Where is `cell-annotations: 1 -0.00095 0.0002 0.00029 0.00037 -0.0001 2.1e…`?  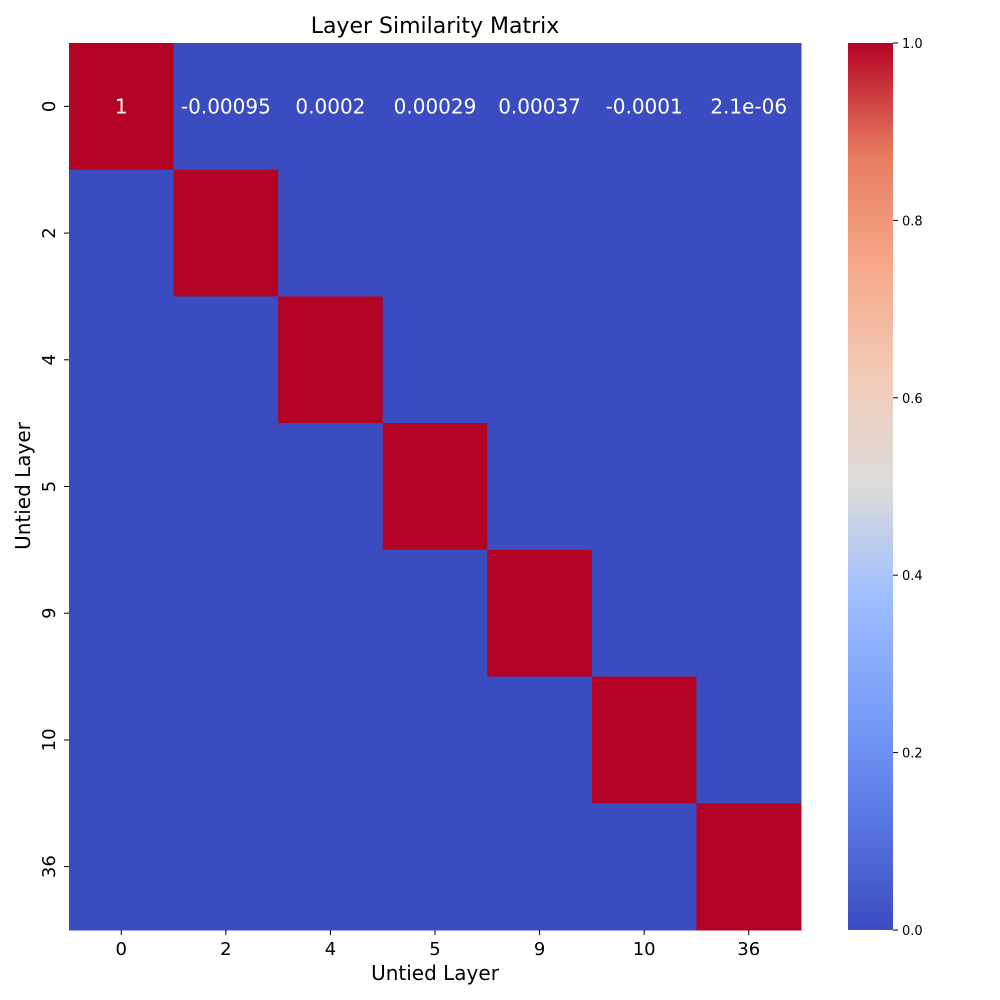 cell-annotations: 1 -0.00095 0.0002 0.00029 0.00037 -0.0001 2.1e… is located at coordinates (451, 106).